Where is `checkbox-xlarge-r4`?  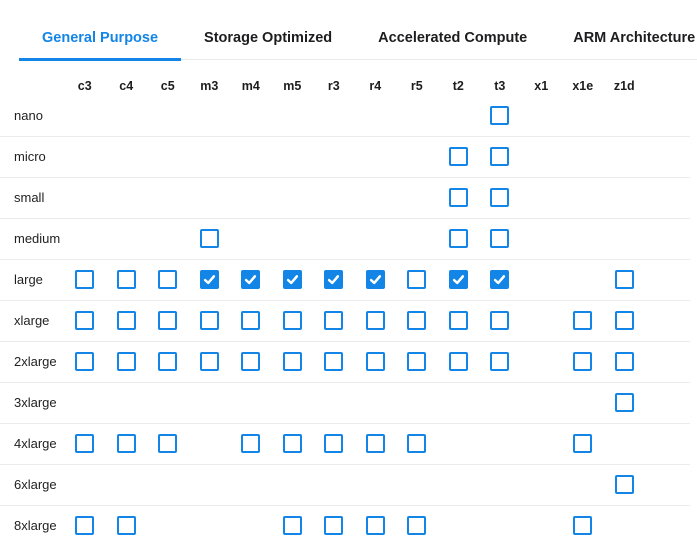
checkbox-xlarge-r4 is located at coordinates (375, 320).